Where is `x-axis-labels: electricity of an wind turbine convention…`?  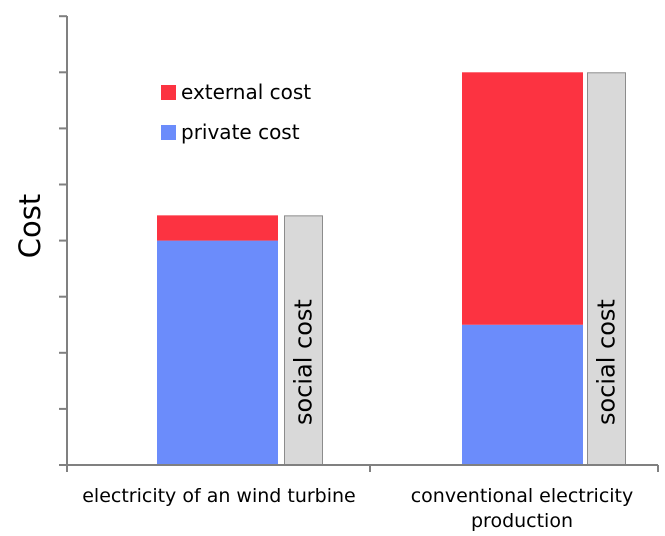
x-axis-labels: electricity of an wind turbine convention… is located at coordinates (357, 508).